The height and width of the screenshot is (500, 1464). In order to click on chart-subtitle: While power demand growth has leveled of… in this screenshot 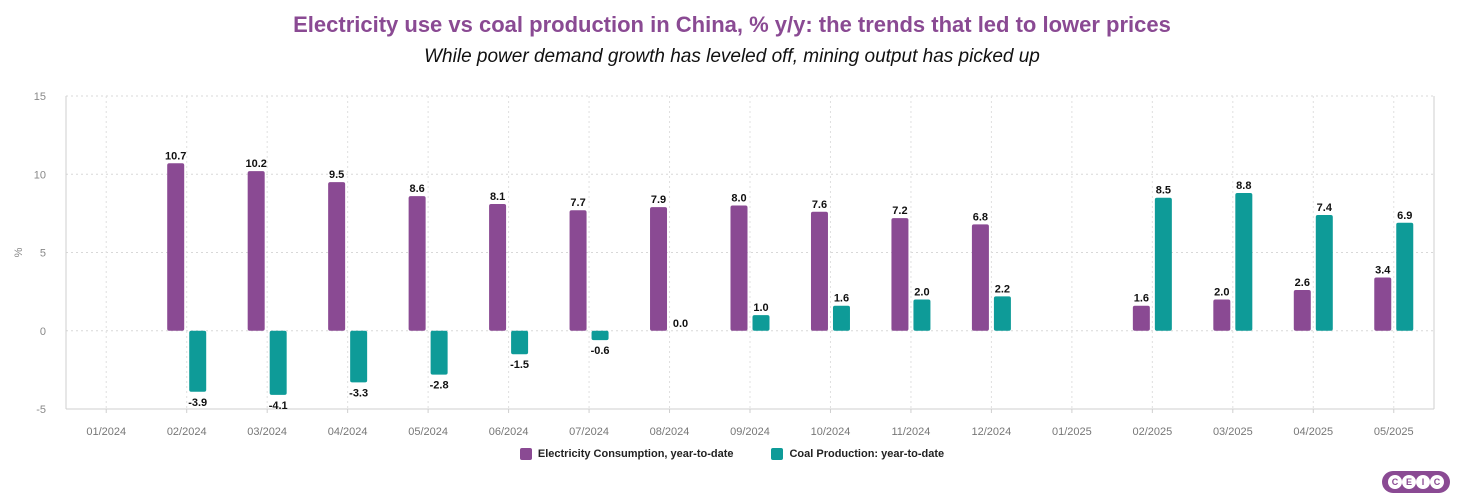, I will do `click(732, 56)`.